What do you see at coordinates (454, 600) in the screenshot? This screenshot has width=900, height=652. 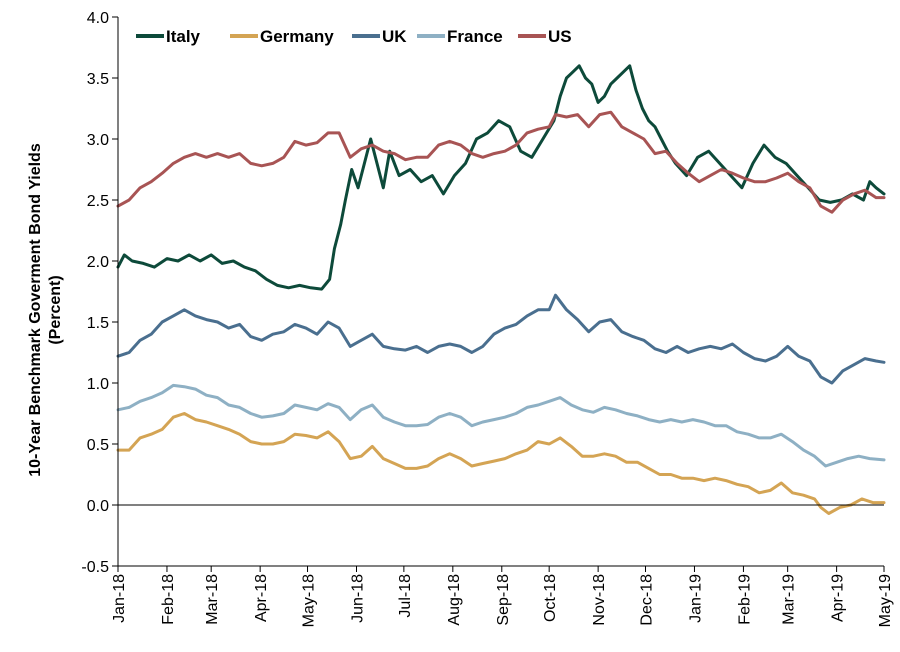 I see `x-tick-label: Aug-18` at bounding box center [454, 600].